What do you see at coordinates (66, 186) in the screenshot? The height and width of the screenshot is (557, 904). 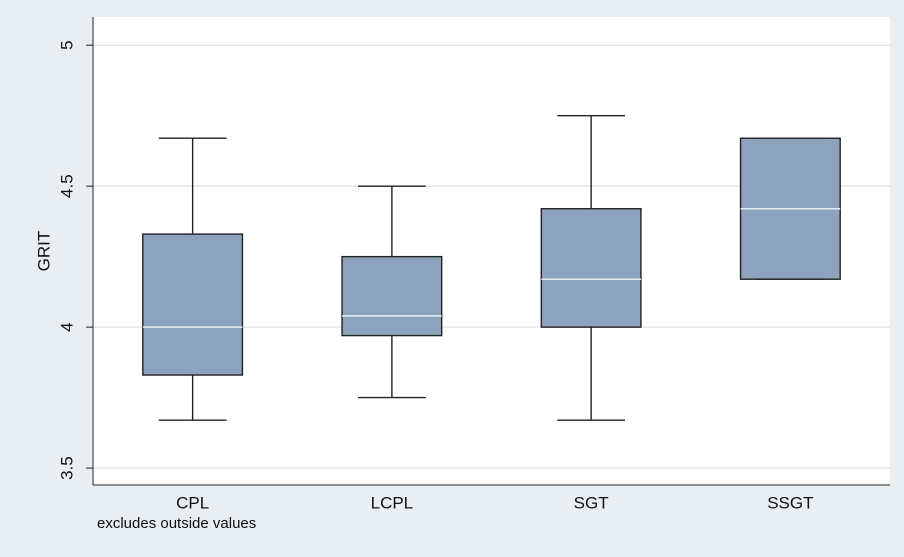 I see `y-tick-label: 4.5` at bounding box center [66, 186].